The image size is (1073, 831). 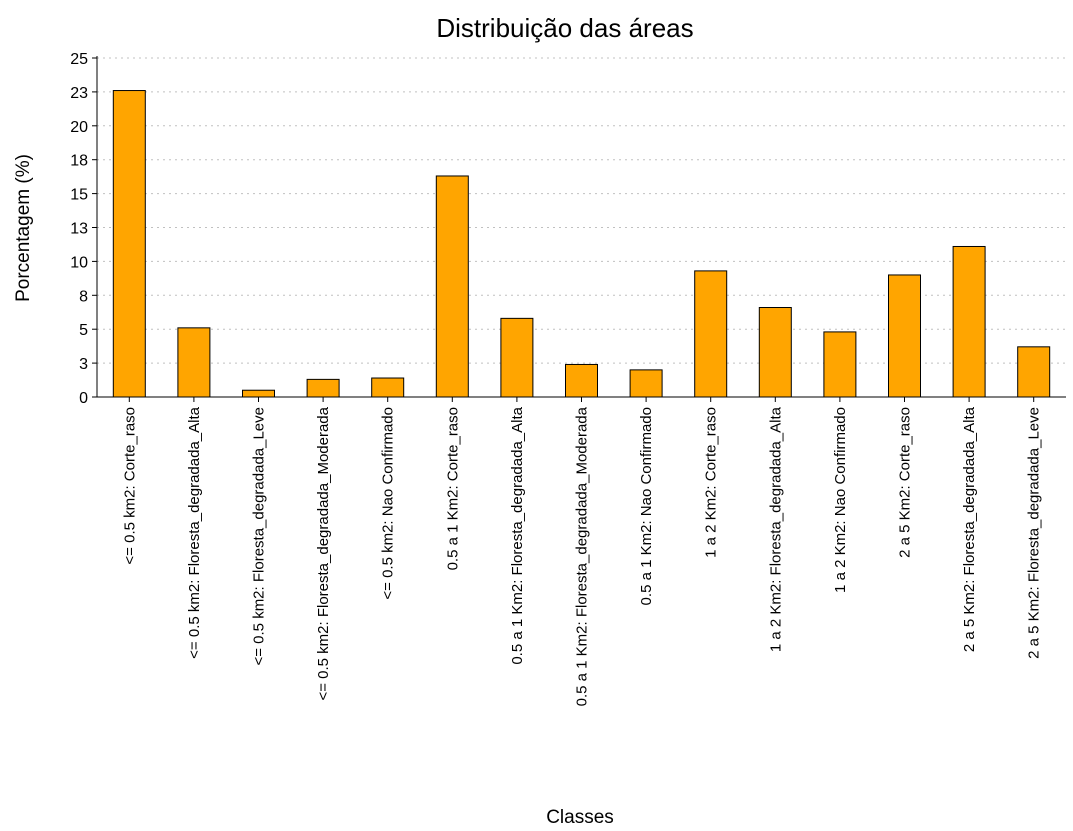 I want to click on x-tick-label: <= 0.5 km2: Floresta_degradada_Leve, so click(x=259, y=536).